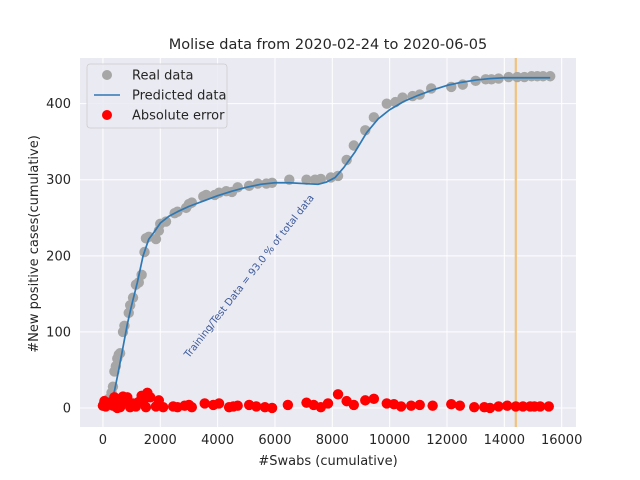  What do you see at coordinates (34, 244) in the screenshot?
I see `y-axis-label: #New positive cases(cumulative)` at bounding box center [34, 244].